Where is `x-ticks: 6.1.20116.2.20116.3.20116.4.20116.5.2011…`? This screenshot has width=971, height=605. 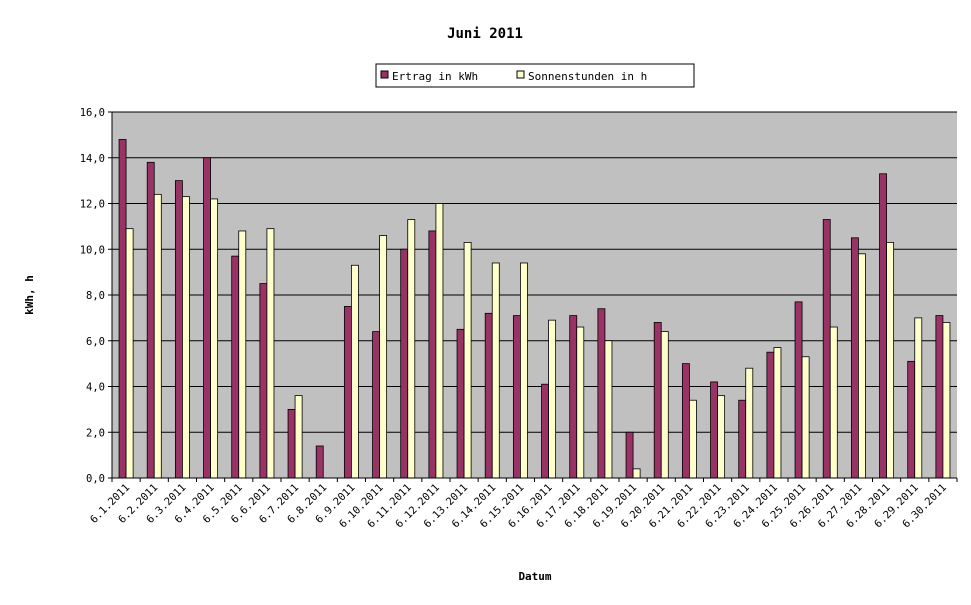
x-ticks: 6.1.20116.2.20116.3.20116.4.20116.5.2011… is located at coordinates (523, 504).